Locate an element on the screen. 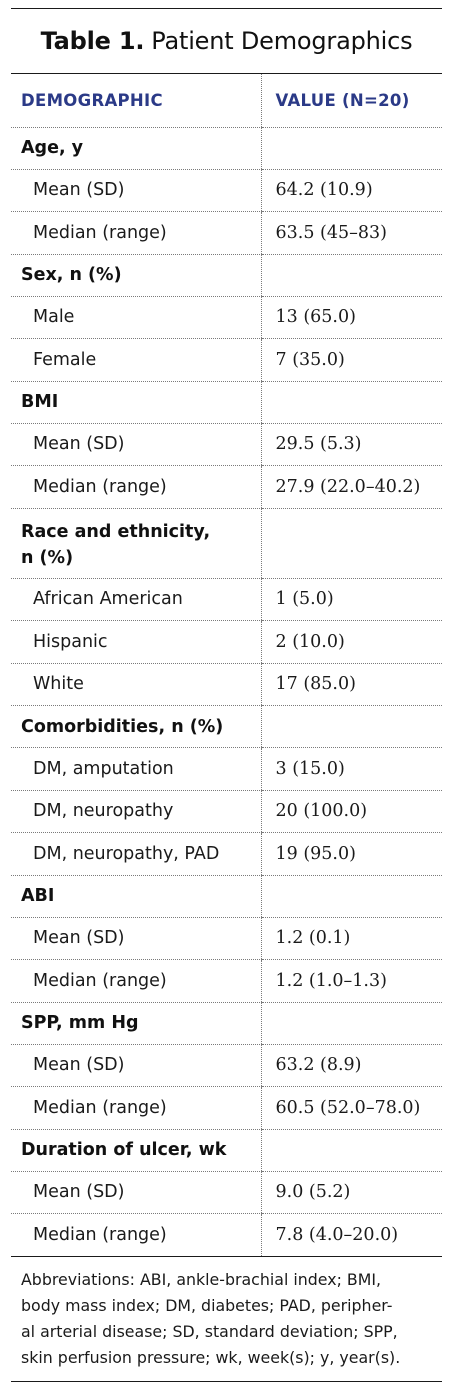 The image size is (453, 1390). label-text: Comorbidities, n (%) is located at coordinates (122, 726).